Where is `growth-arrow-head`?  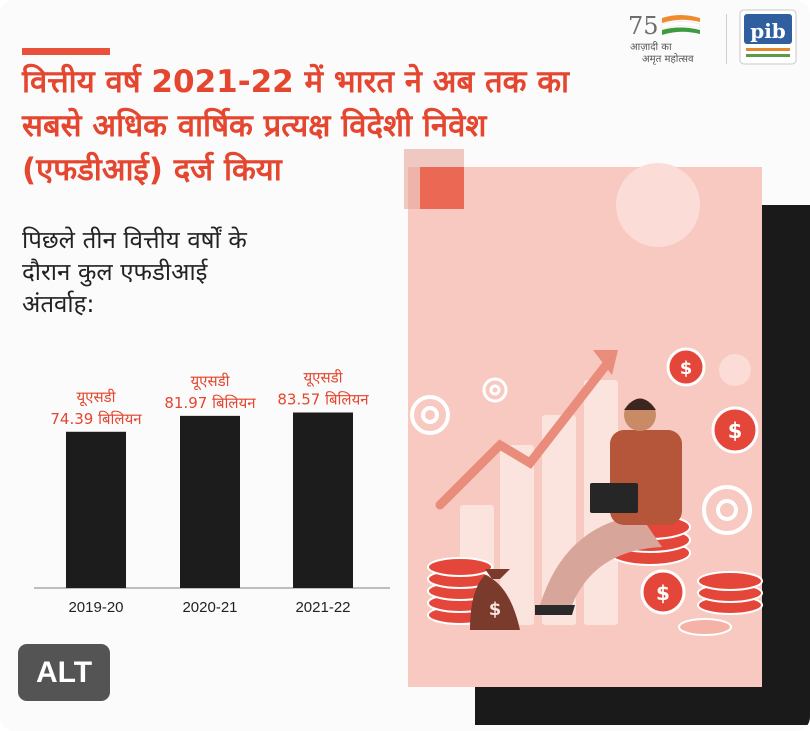 growth-arrow-head is located at coordinates (605, 362).